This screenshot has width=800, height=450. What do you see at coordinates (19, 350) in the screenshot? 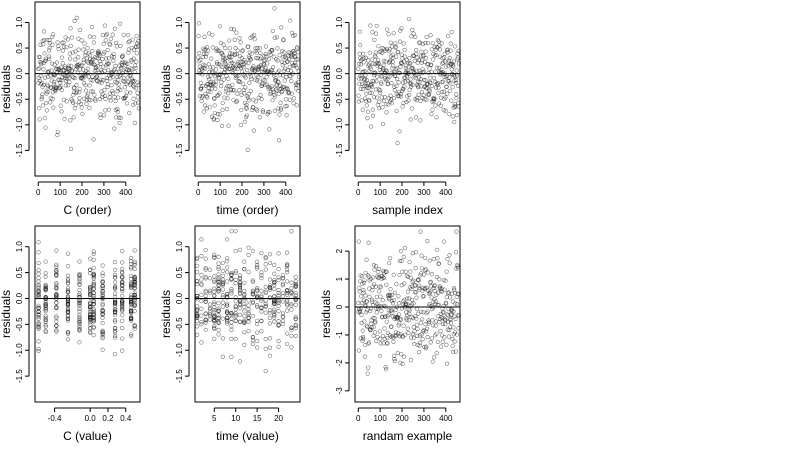
I see `y-tick-label: -1.0` at bounding box center [19, 350].